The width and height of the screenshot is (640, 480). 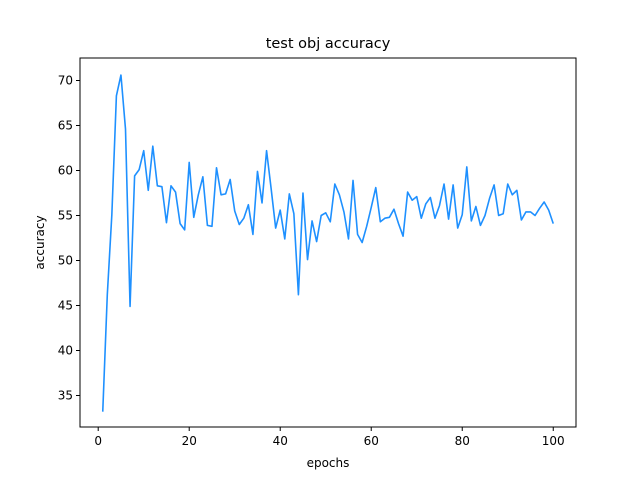 What do you see at coordinates (65, 261) in the screenshot?
I see `y-tick-label-3: 50` at bounding box center [65, 261].